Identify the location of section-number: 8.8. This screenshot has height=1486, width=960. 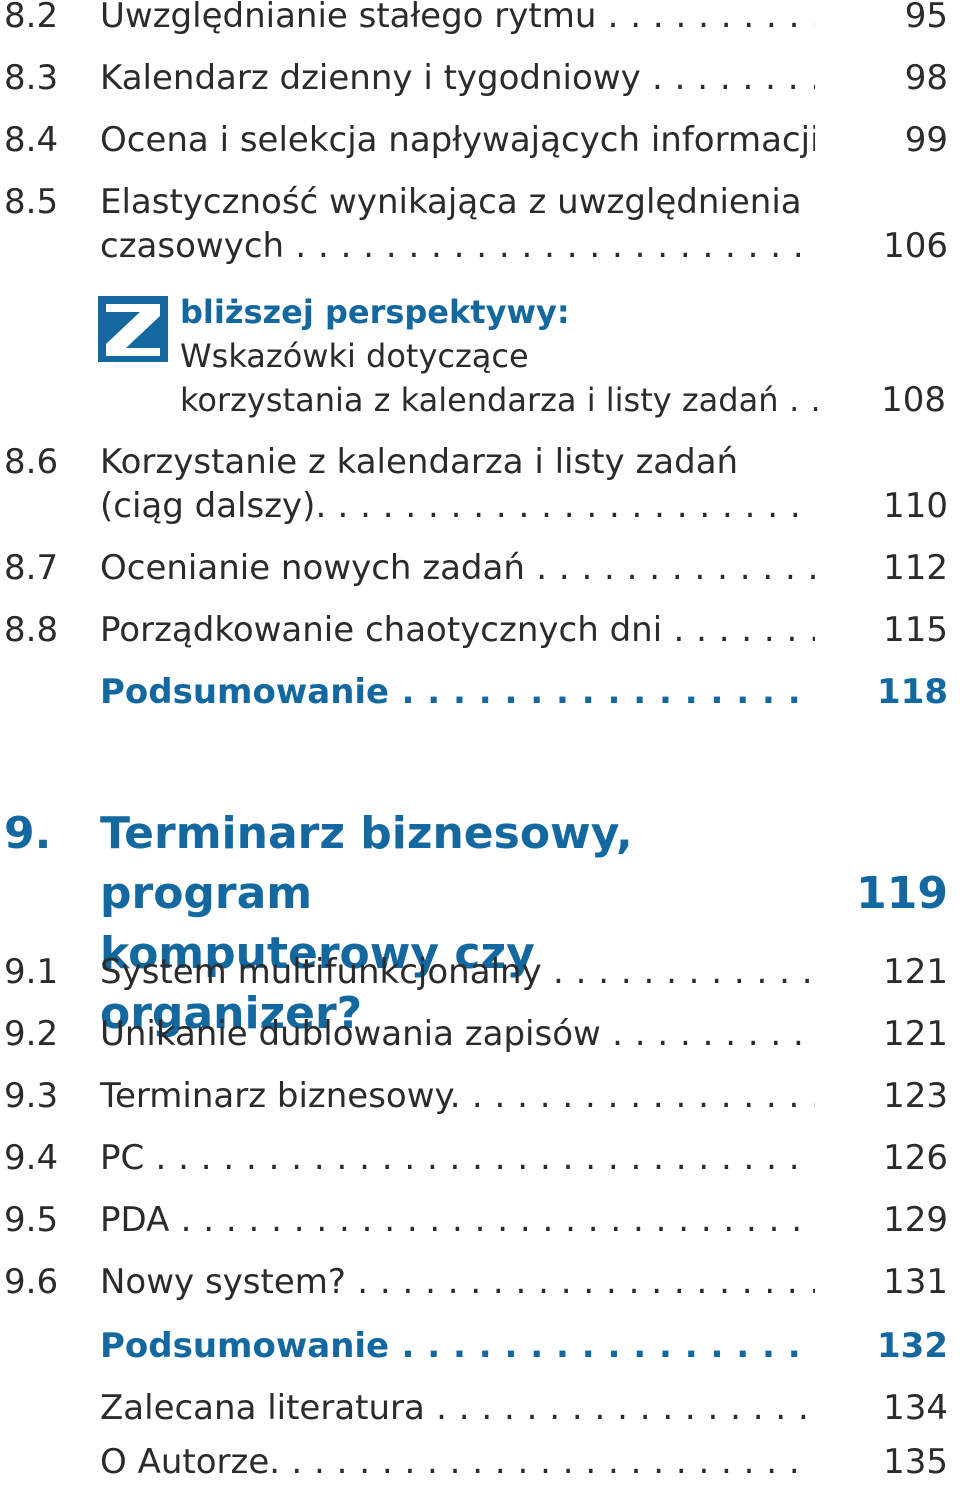
(31, 630).